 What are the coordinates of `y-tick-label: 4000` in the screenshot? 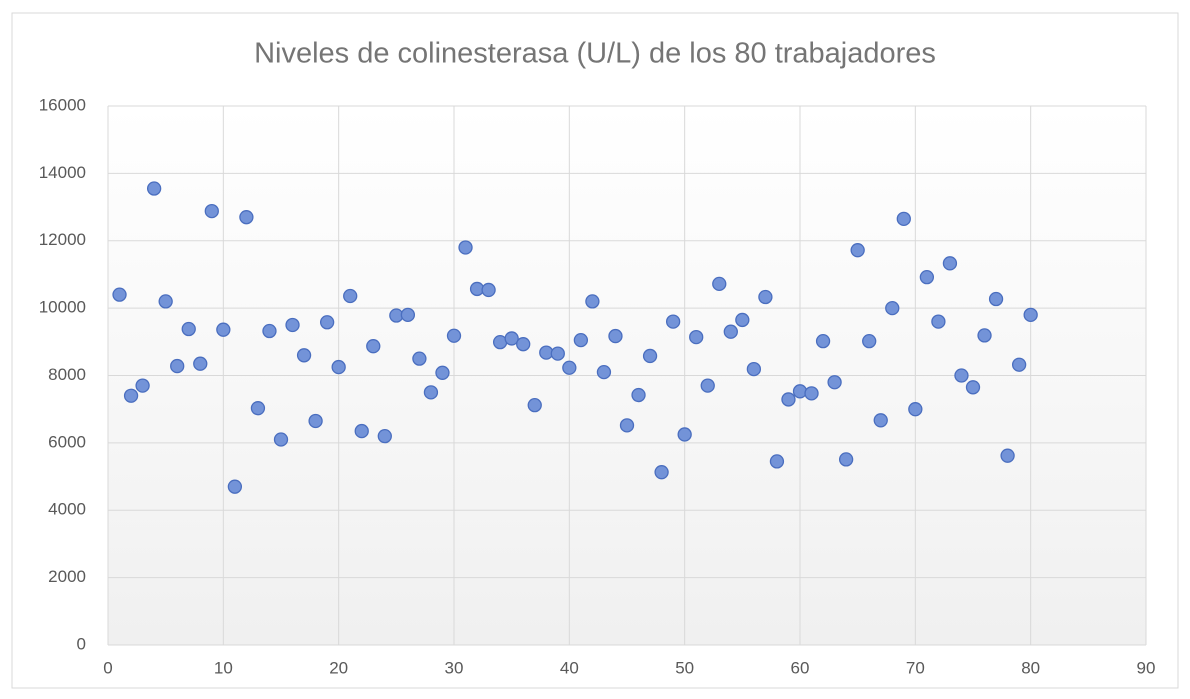 It's located at (67, 509).